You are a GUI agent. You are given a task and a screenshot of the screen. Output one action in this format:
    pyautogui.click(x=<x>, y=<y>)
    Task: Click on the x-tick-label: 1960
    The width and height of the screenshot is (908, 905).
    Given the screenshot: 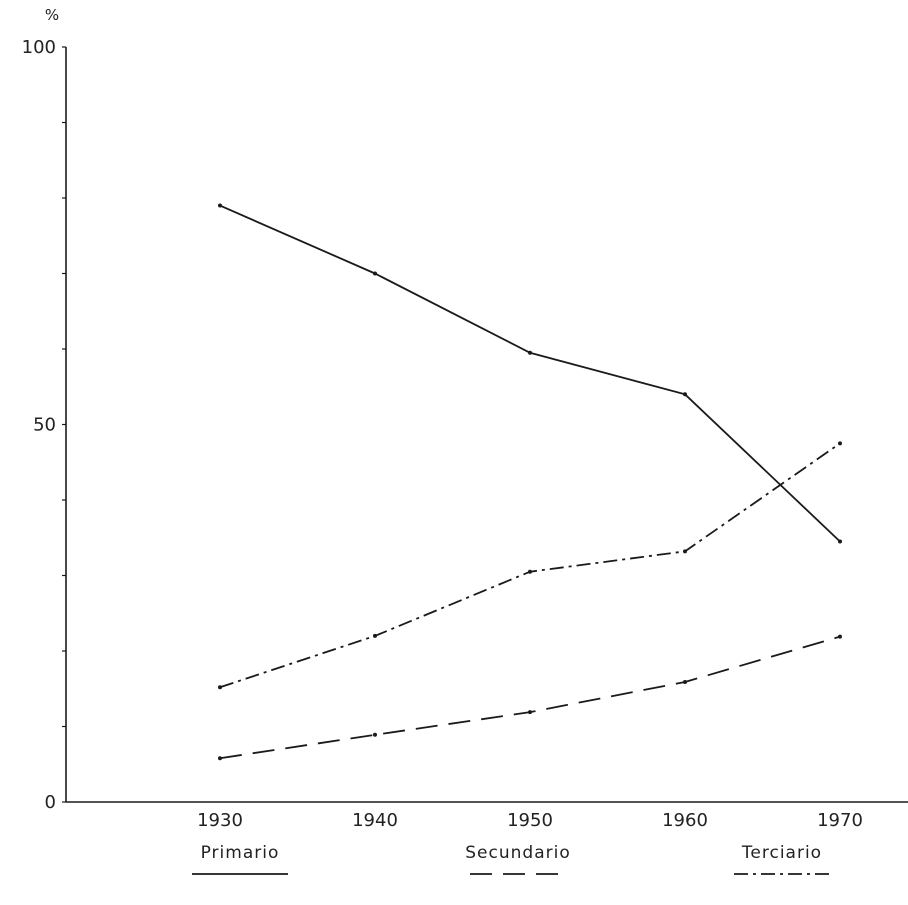 What is the action you would take?
    pyautogui.click(x=685, y=820)
    